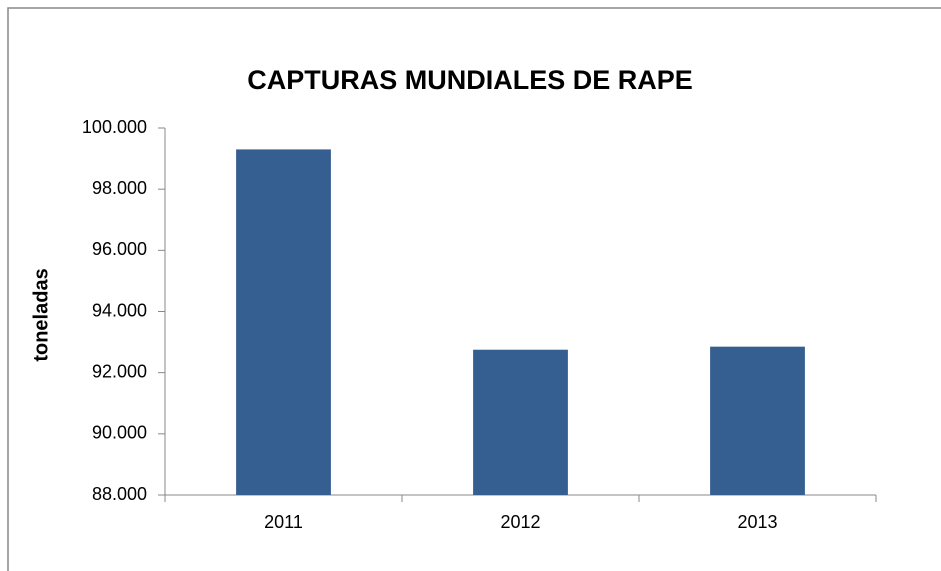 Image resolution: width=941 pixels, height=571 pixels. What do you see at coordinates (119, 494) in the screenshot?
I see `y-tick-label: 88.000` at bounding box center [119, 494].